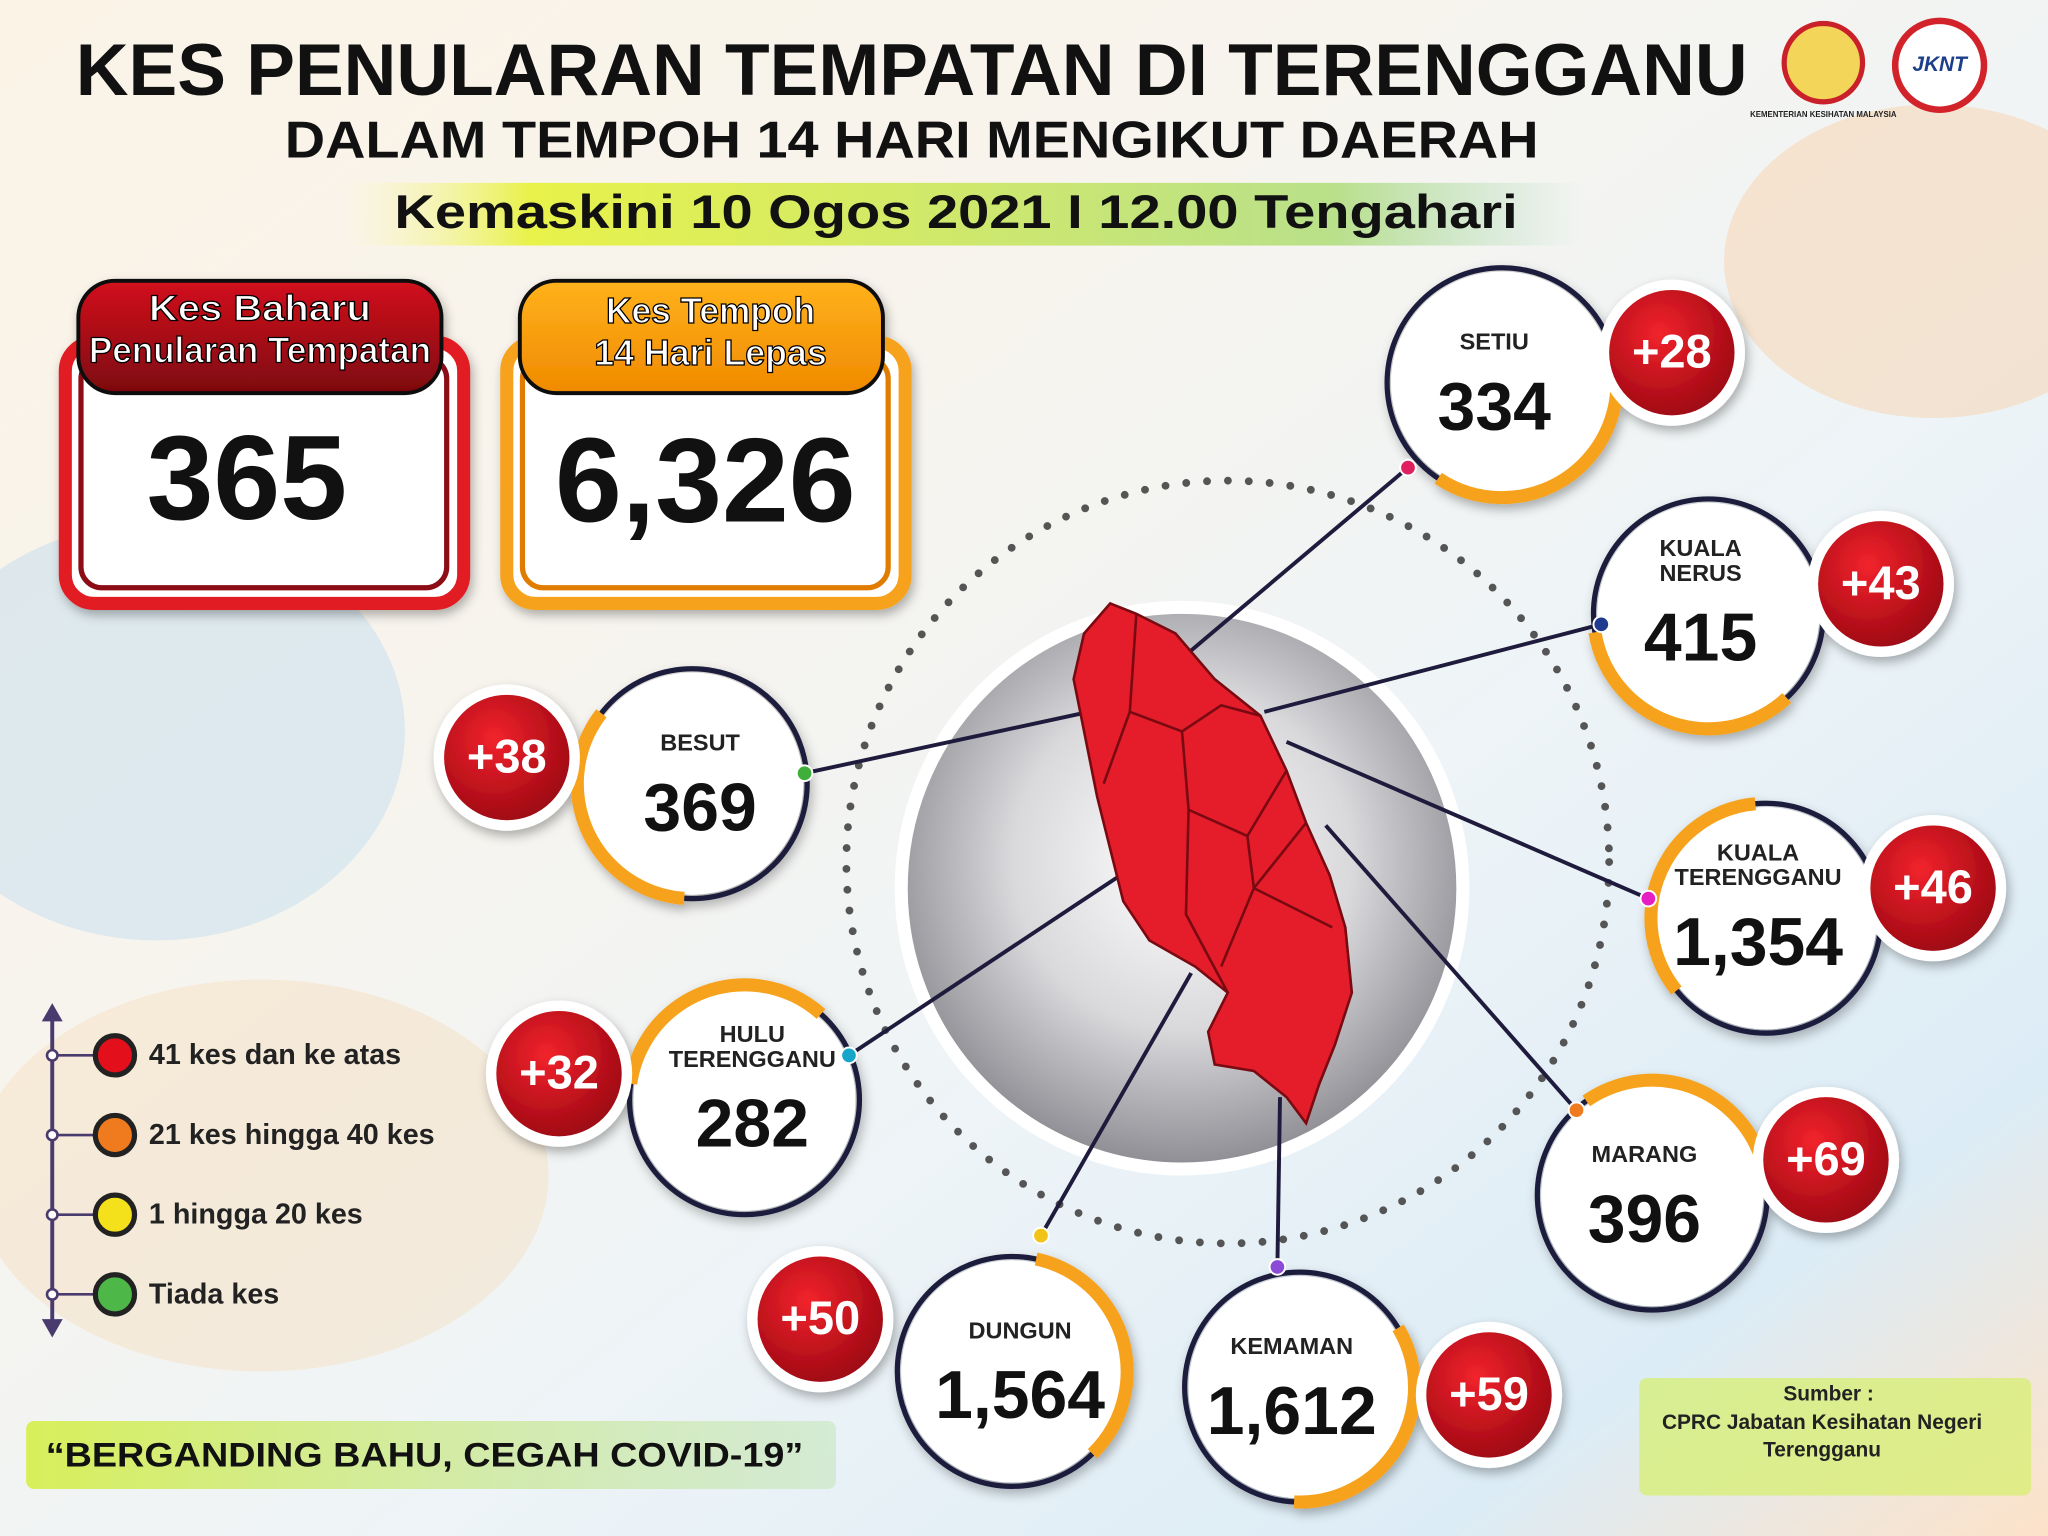  I want to click on legend-label: 41 kes dan ke atas, so click(275, 1055).